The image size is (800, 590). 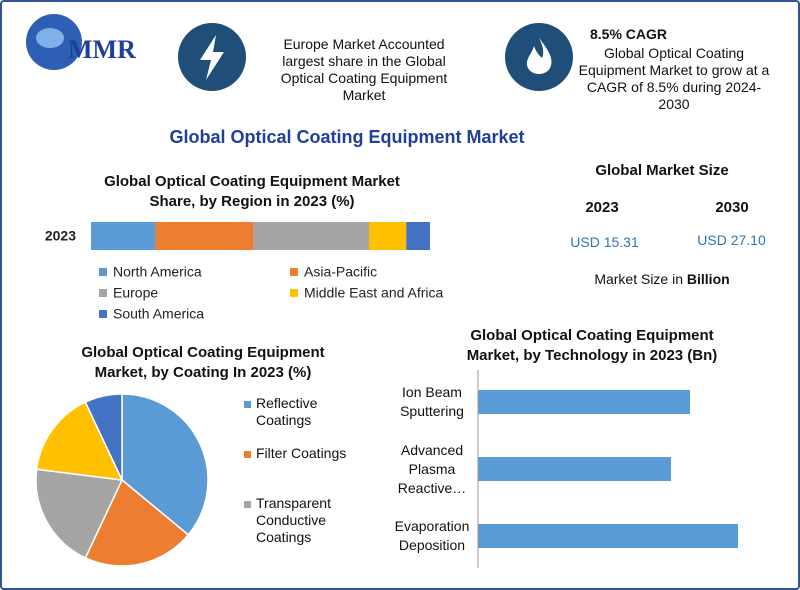 I want to click on legend-label: Reflective Coatings, so click(x=287, y=411).